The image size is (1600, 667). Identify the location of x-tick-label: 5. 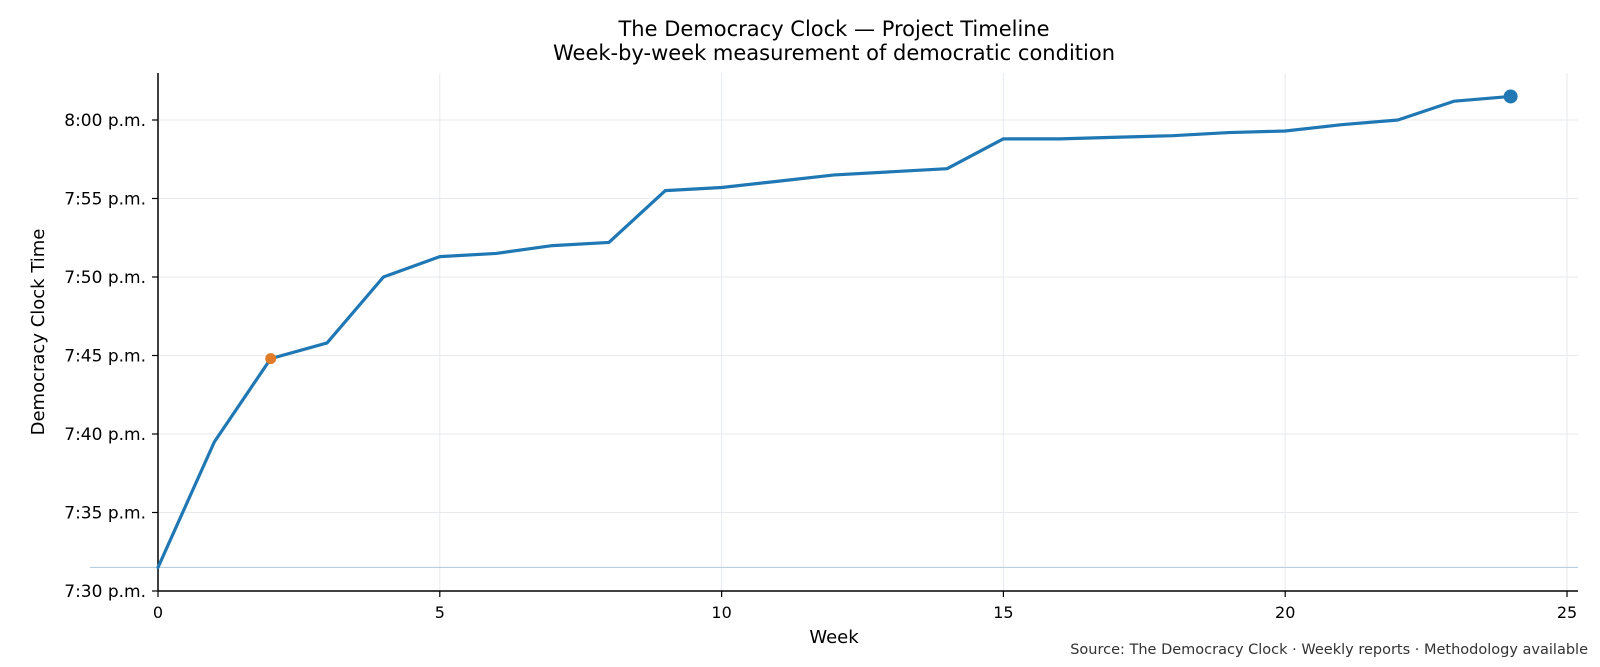
(440, 612).